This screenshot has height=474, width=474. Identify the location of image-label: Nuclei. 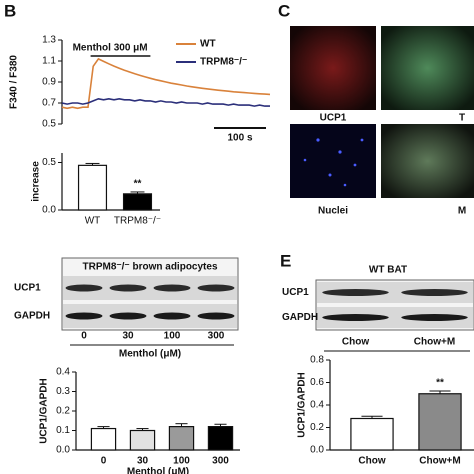
(333, 211).